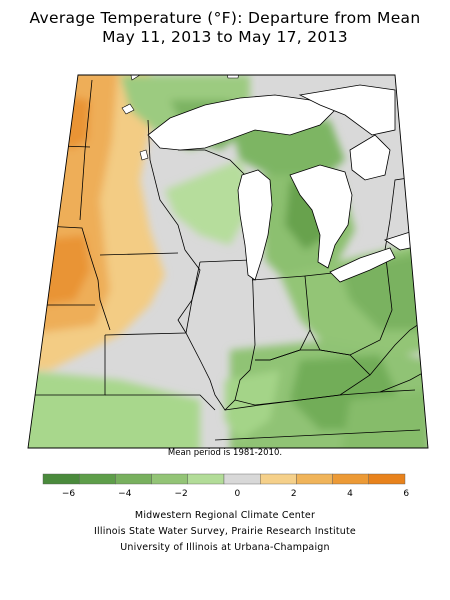 The width and height of the screenshot is (450, 600). What do you see at coordinates (225, 453) in the screenshot?
I see `mean-period-note: Mean period is 1981-2010.` at bounding box center [225, 453].